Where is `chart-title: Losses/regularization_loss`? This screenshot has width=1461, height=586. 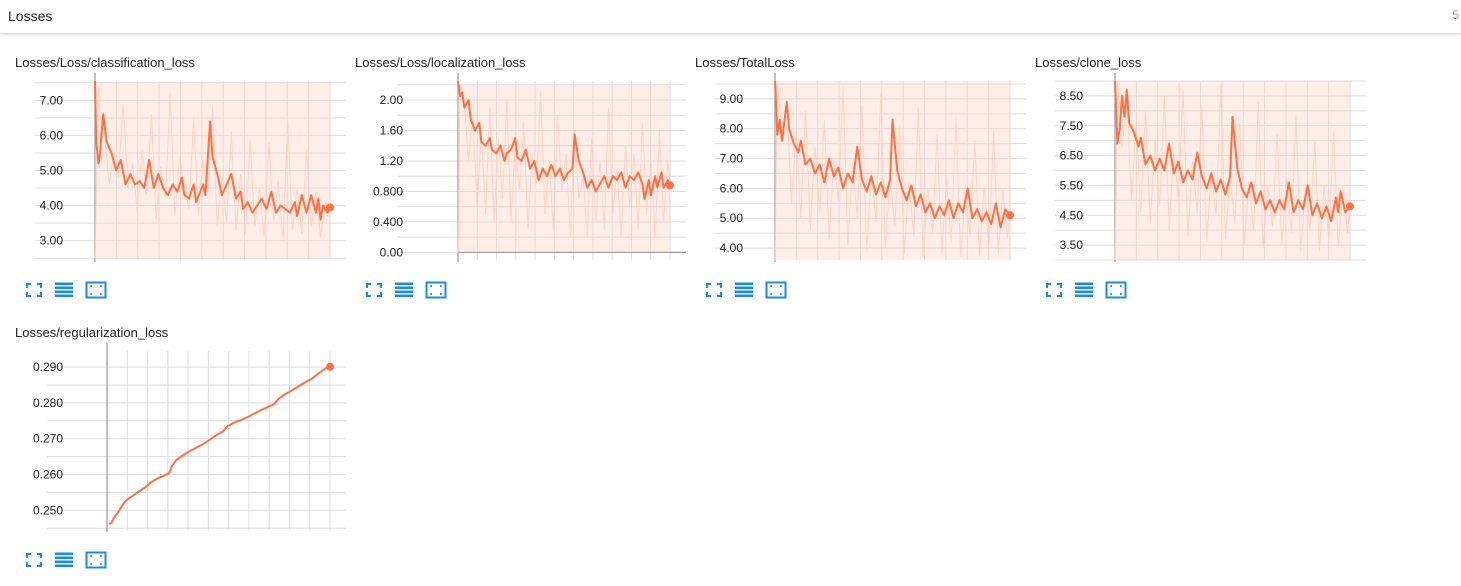
chart-title: Losses/regularization_loss is located at coordinates (92, 332).